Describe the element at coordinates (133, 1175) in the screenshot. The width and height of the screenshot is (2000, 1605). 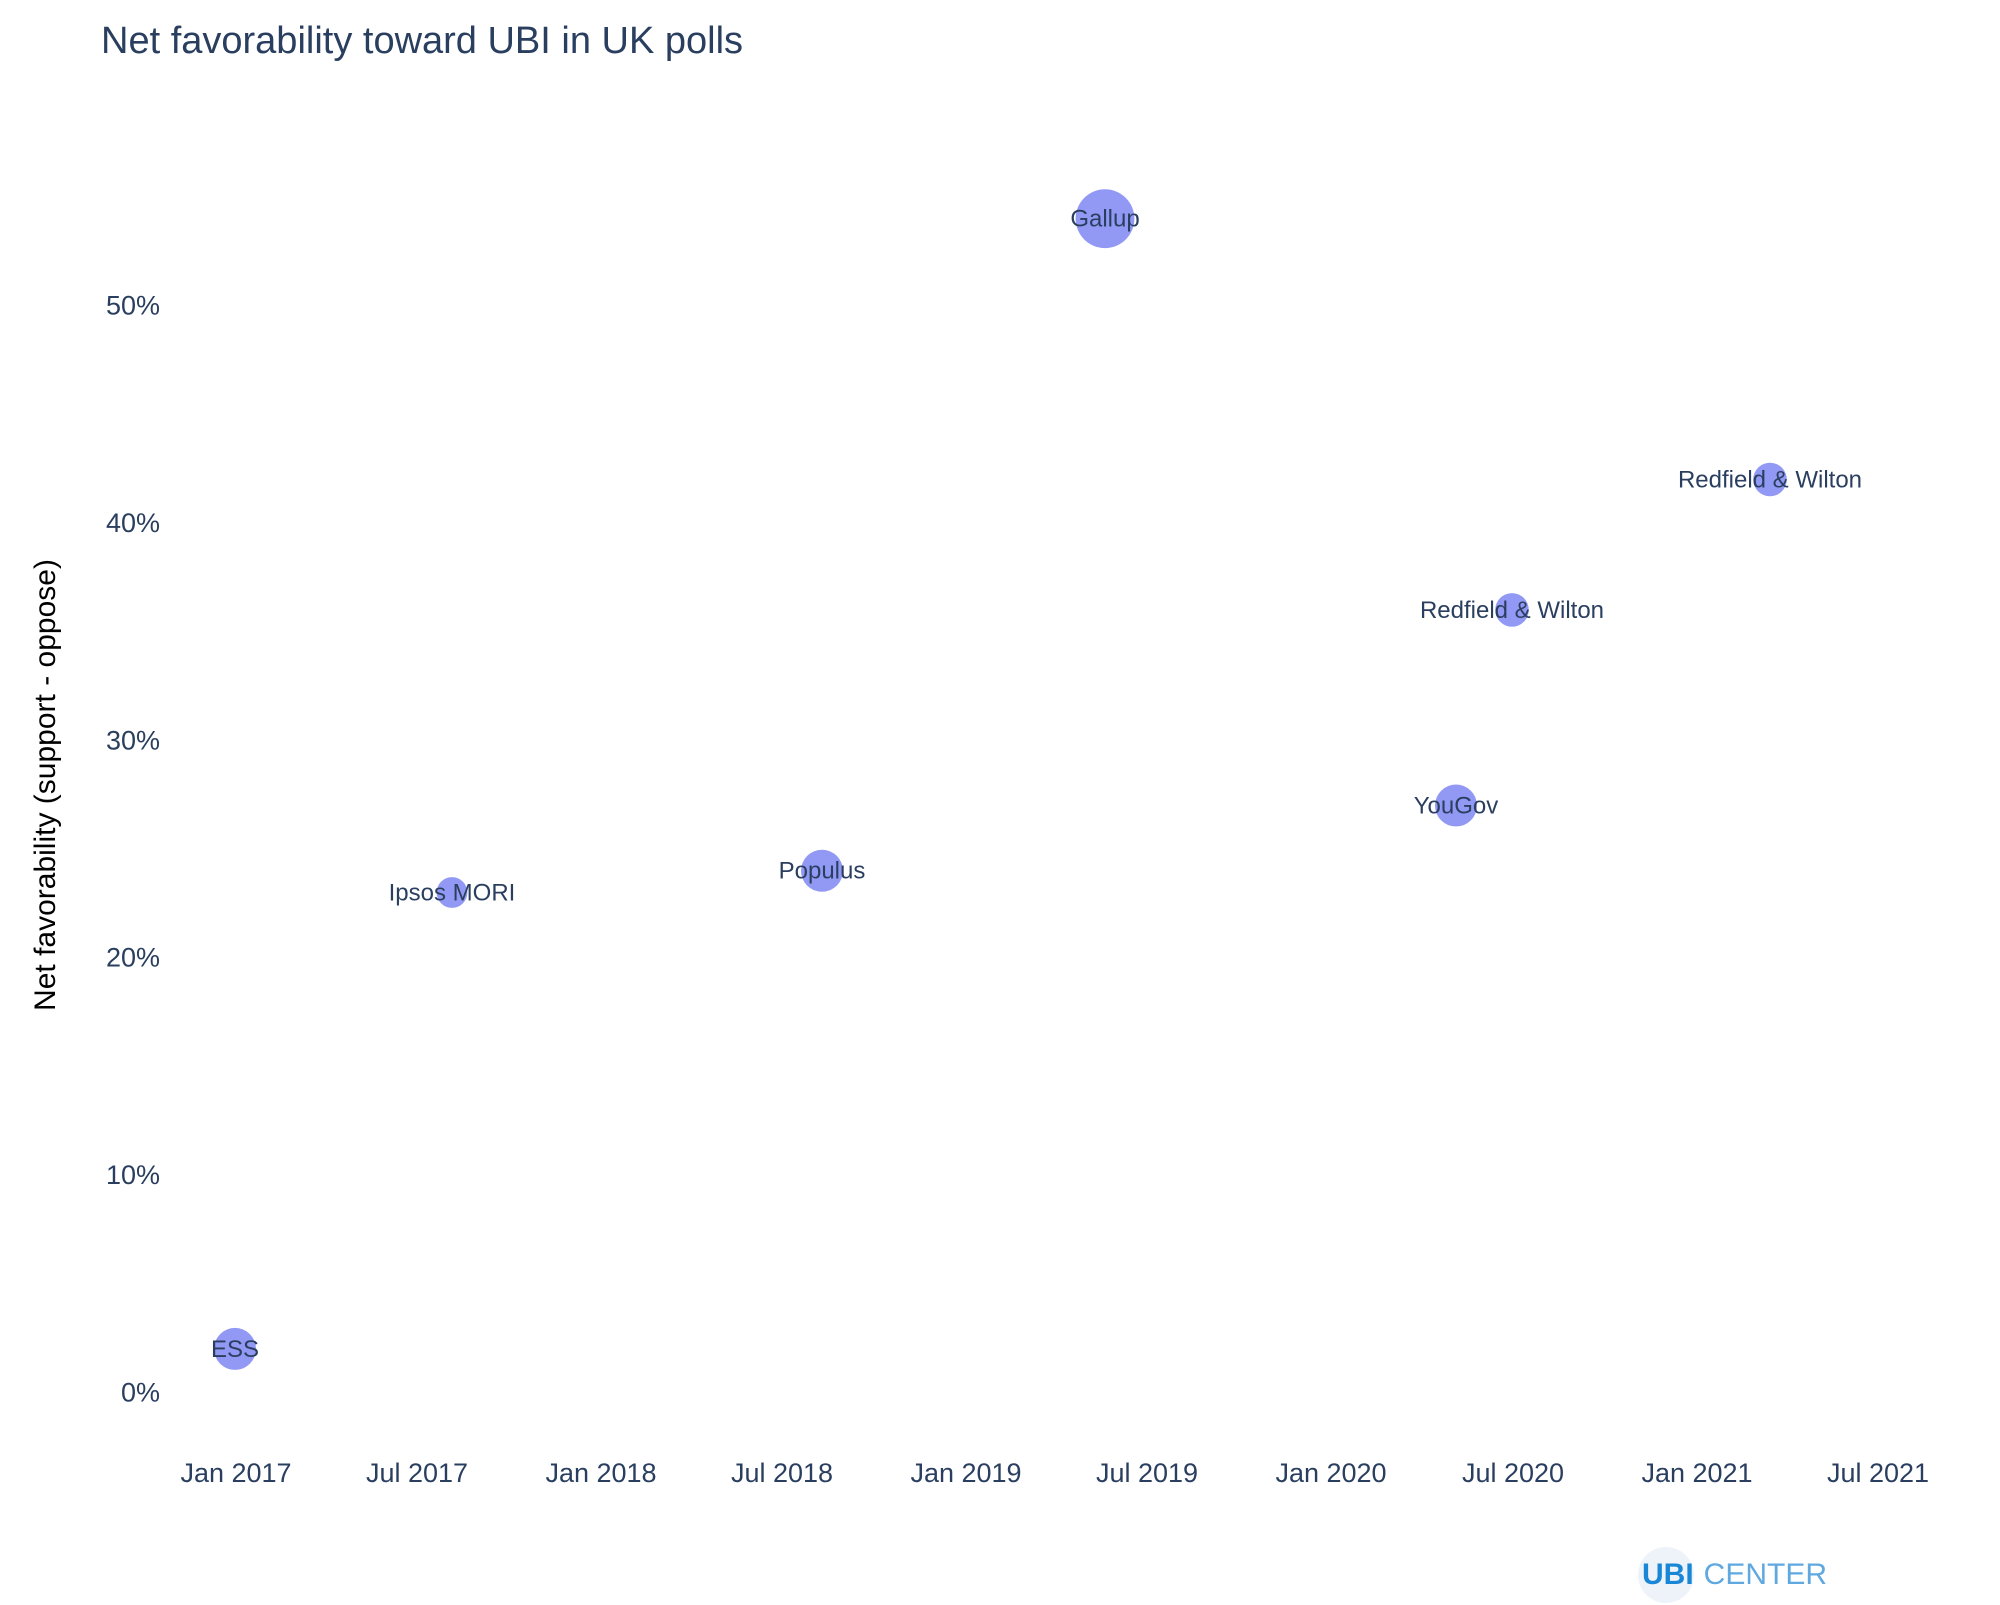
I see `y-tick-label: 10%` at that location.